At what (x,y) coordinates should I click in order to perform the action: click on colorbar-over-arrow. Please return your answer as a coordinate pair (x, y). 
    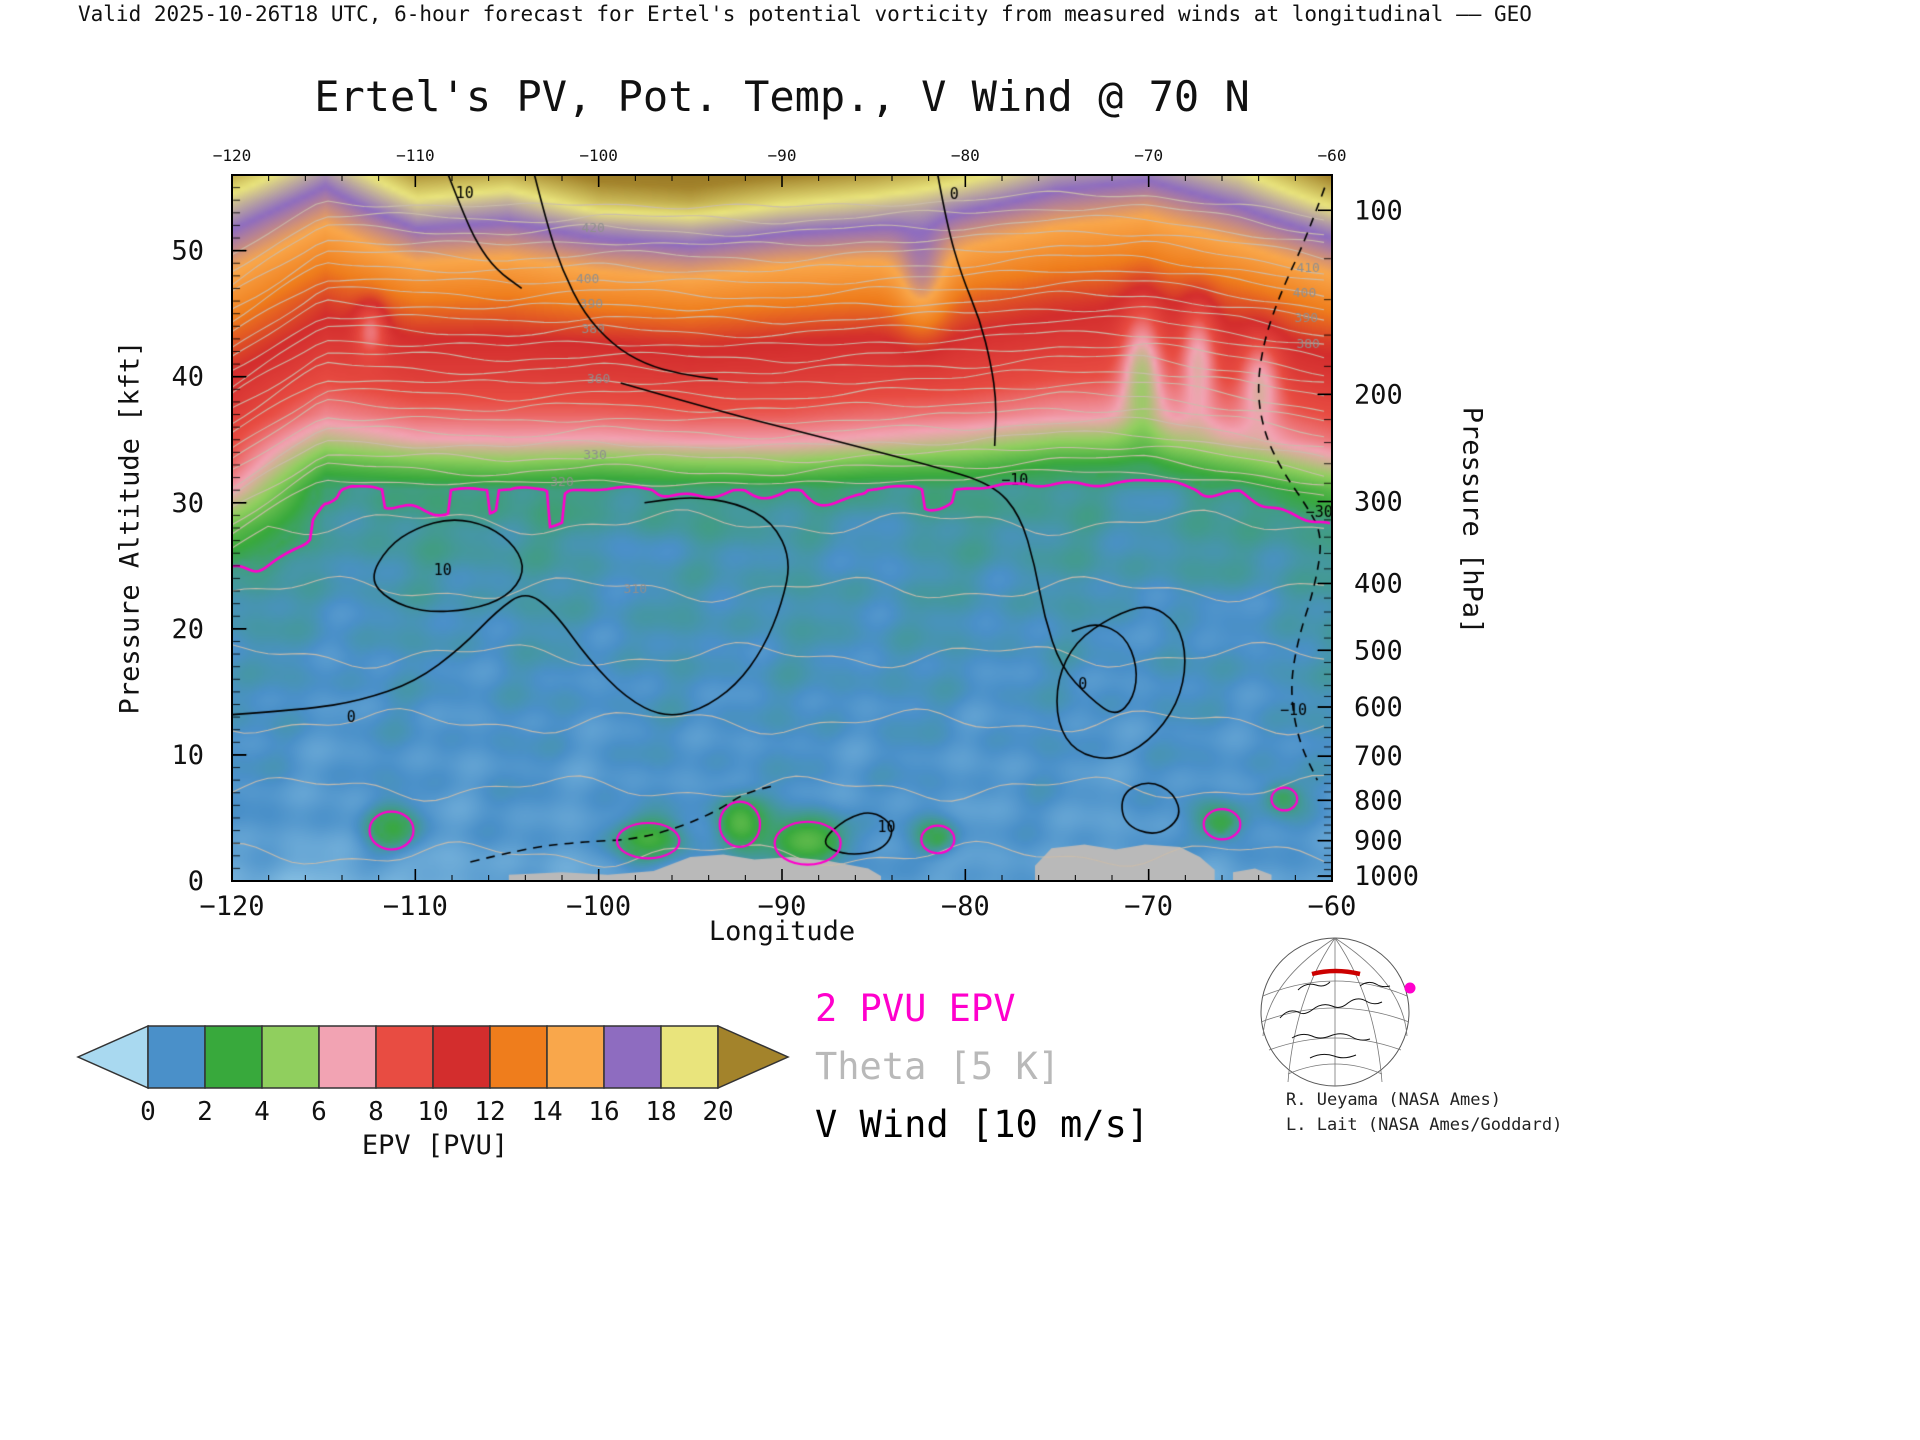
    Looking at the image, I should click on (753, 1057).